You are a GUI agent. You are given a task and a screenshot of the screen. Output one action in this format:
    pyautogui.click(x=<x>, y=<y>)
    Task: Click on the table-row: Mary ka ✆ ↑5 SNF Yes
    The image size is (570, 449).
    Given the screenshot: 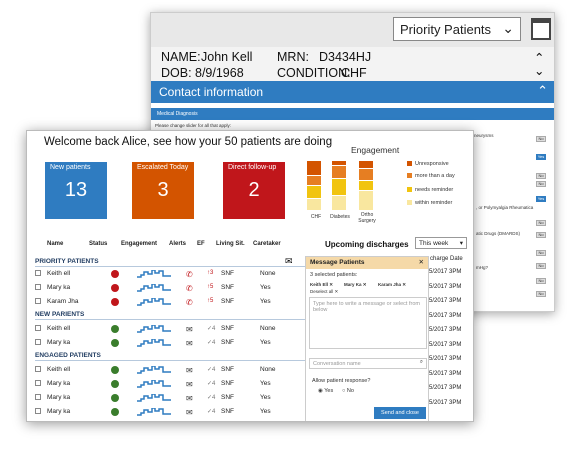 What is the action you would take?
    pyautogui.click(x=172, y=288)
    